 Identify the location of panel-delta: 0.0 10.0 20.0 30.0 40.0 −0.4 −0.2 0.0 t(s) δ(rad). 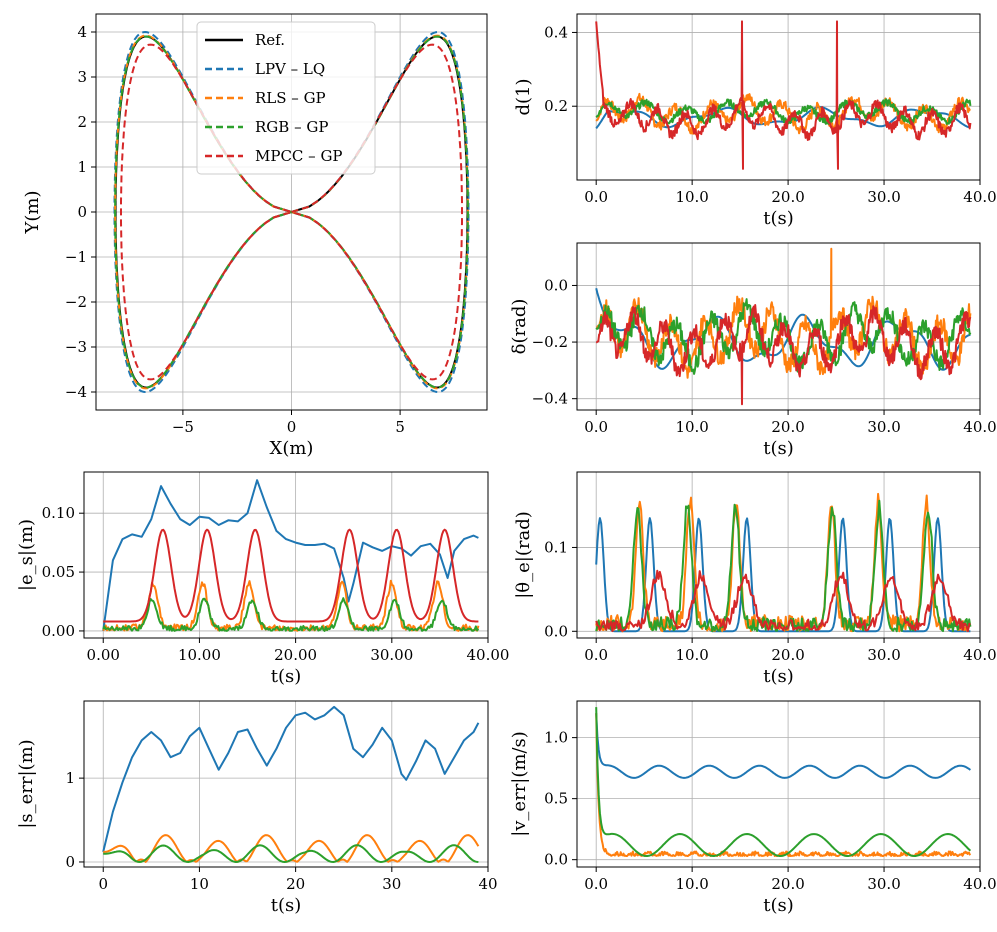
(753, 350).